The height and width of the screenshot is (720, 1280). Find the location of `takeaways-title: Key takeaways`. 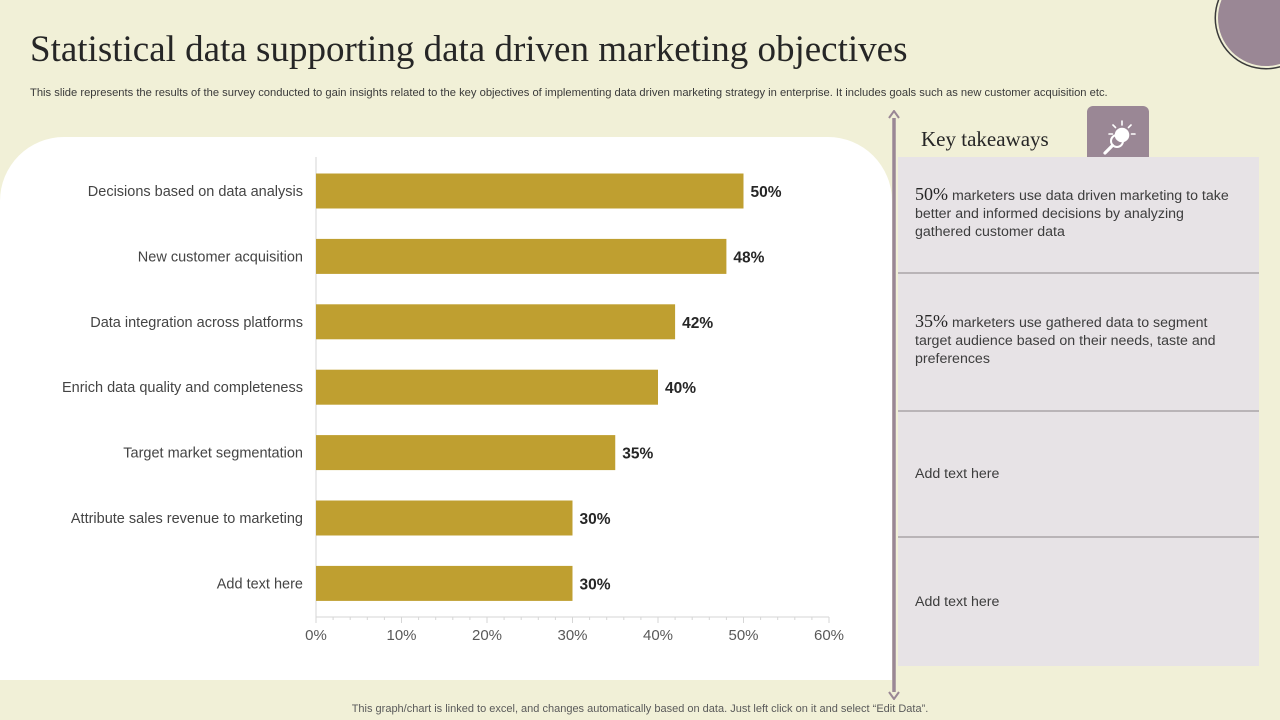

takeaways-title: Key takeaways is located at coordinates (985, 139).